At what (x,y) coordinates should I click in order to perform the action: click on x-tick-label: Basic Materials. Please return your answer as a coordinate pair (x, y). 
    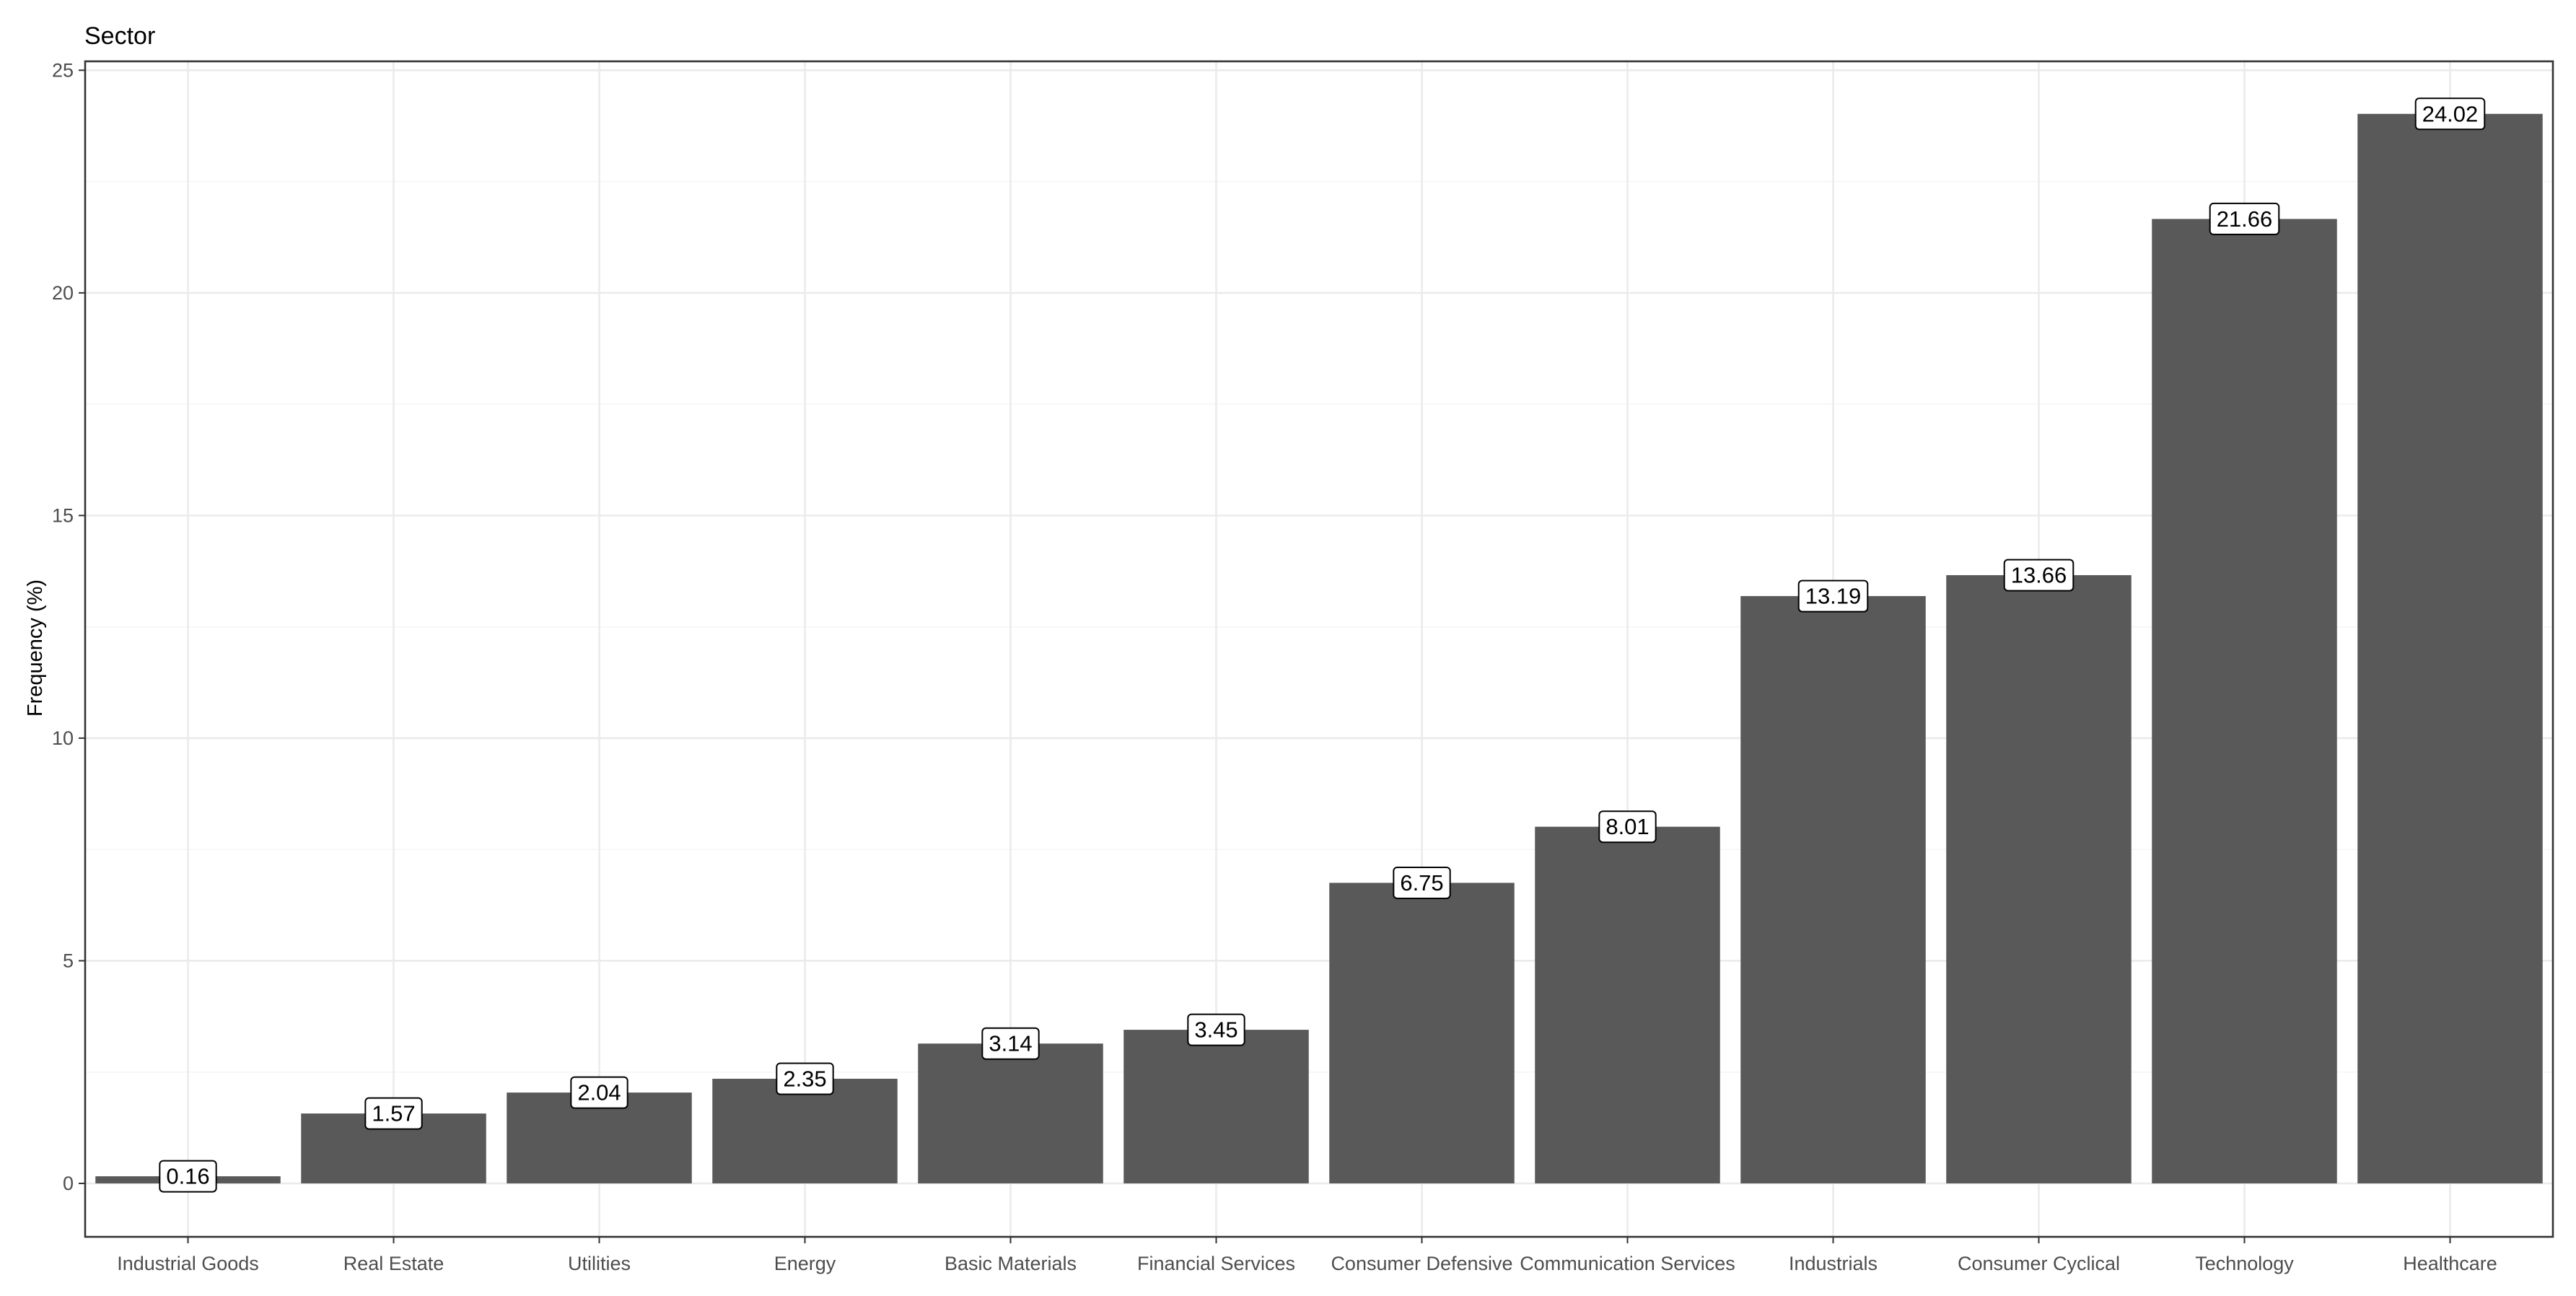
    Looking at the image, I should click on (1011, 1263).